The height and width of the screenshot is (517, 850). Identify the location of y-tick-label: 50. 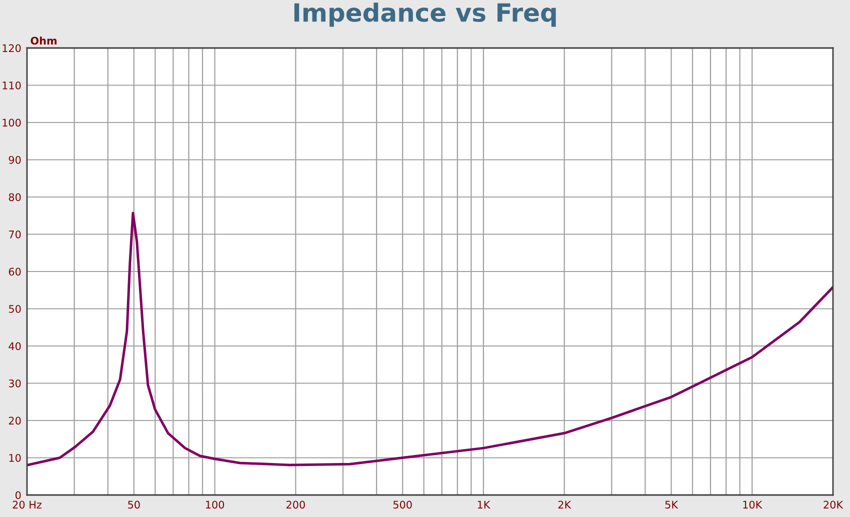
(14, 308).